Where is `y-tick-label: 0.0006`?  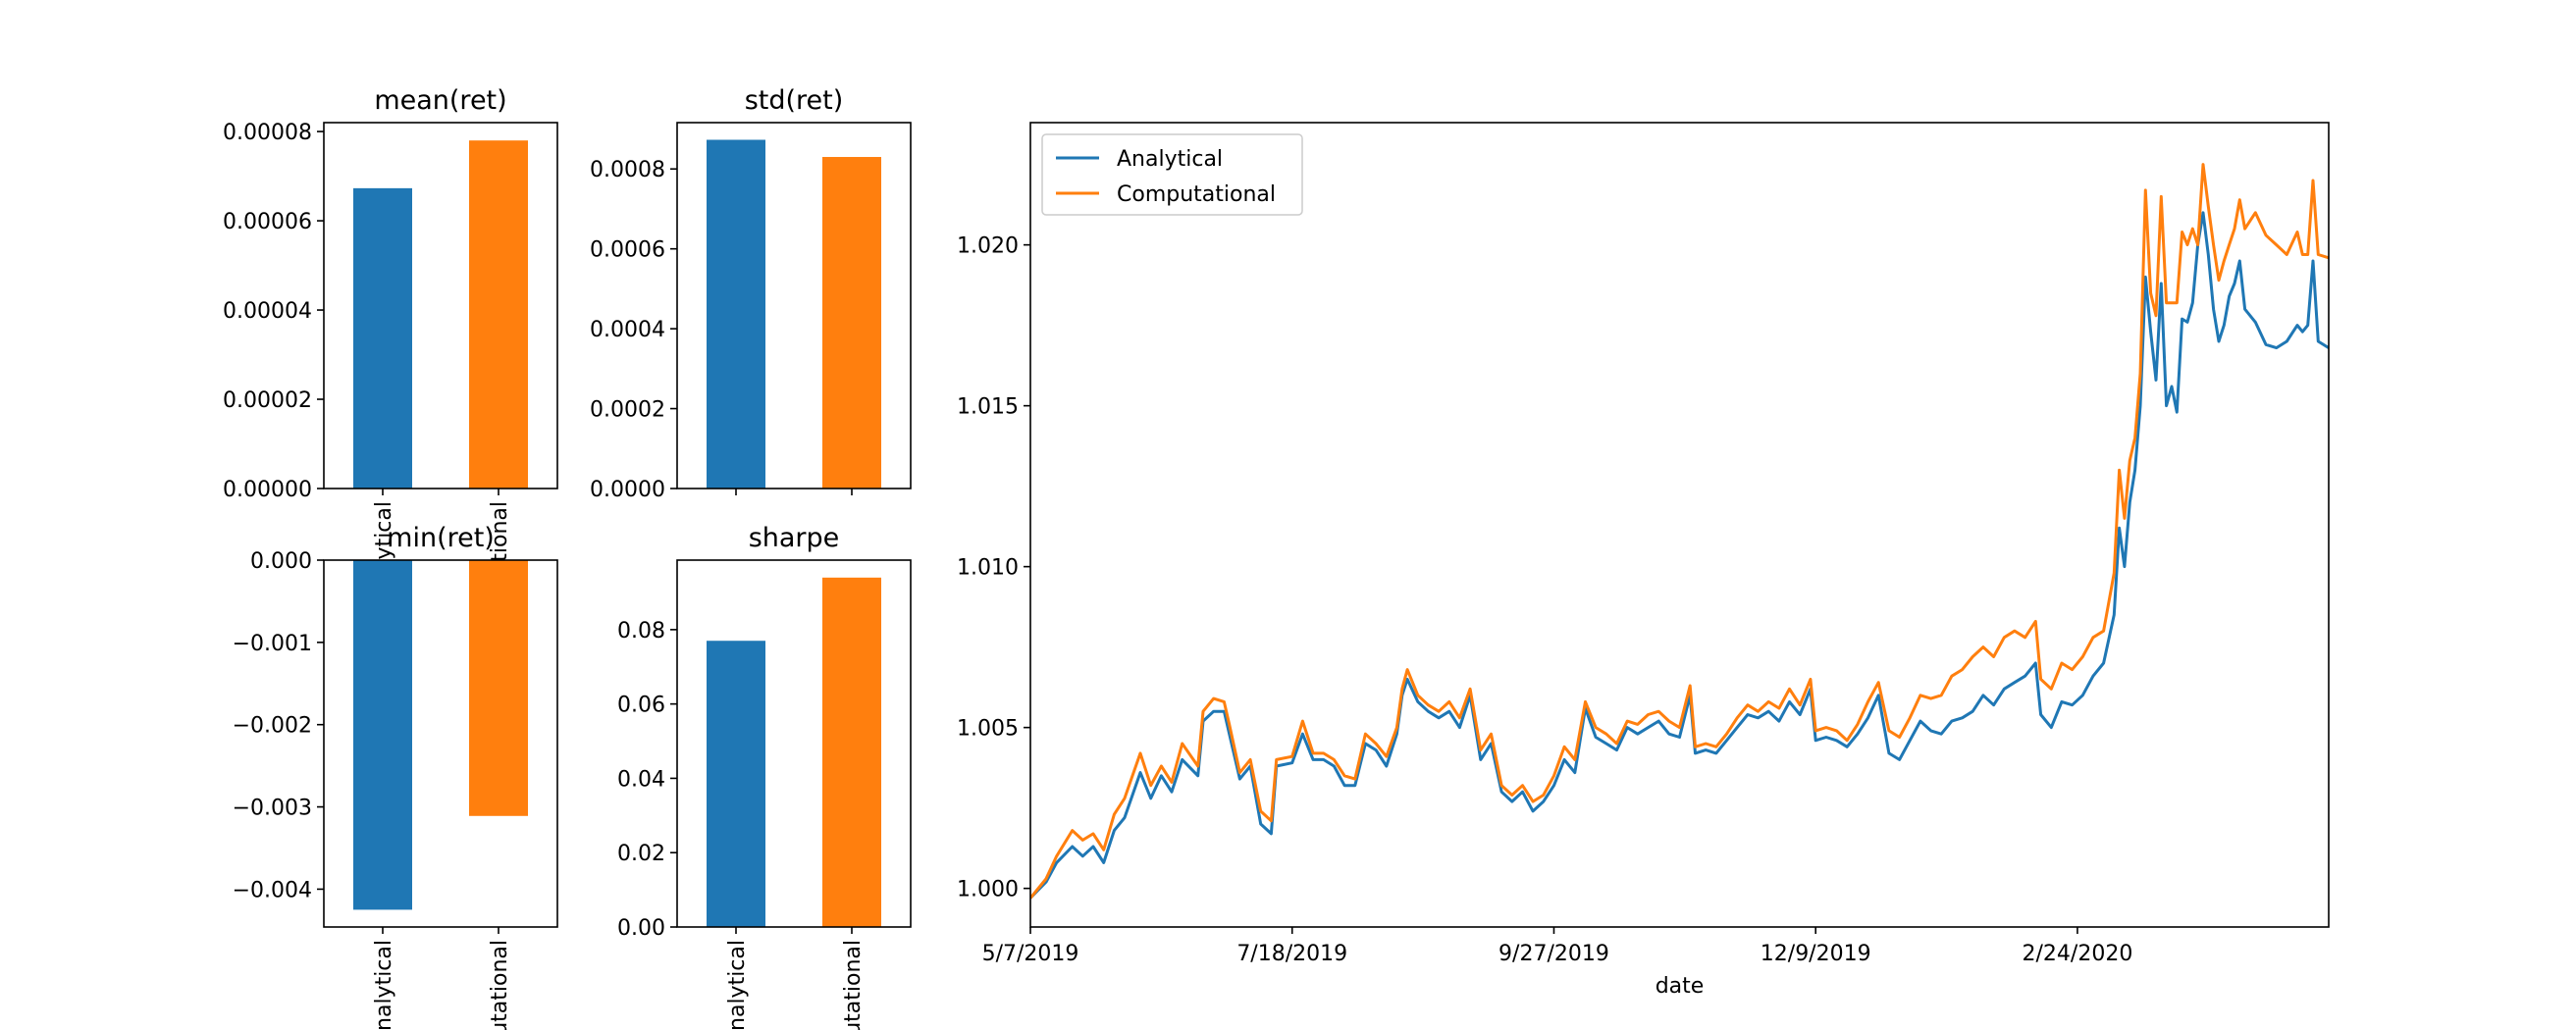
y-tick-label: 0.0006 is located at coordinates (627, 250).